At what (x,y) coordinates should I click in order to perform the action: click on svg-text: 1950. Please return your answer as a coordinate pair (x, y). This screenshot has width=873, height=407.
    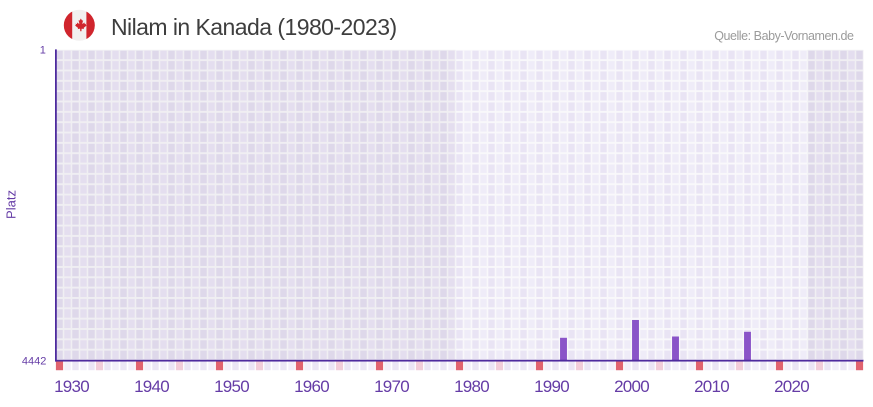
    Looking at the image, I should click on (231, 386).